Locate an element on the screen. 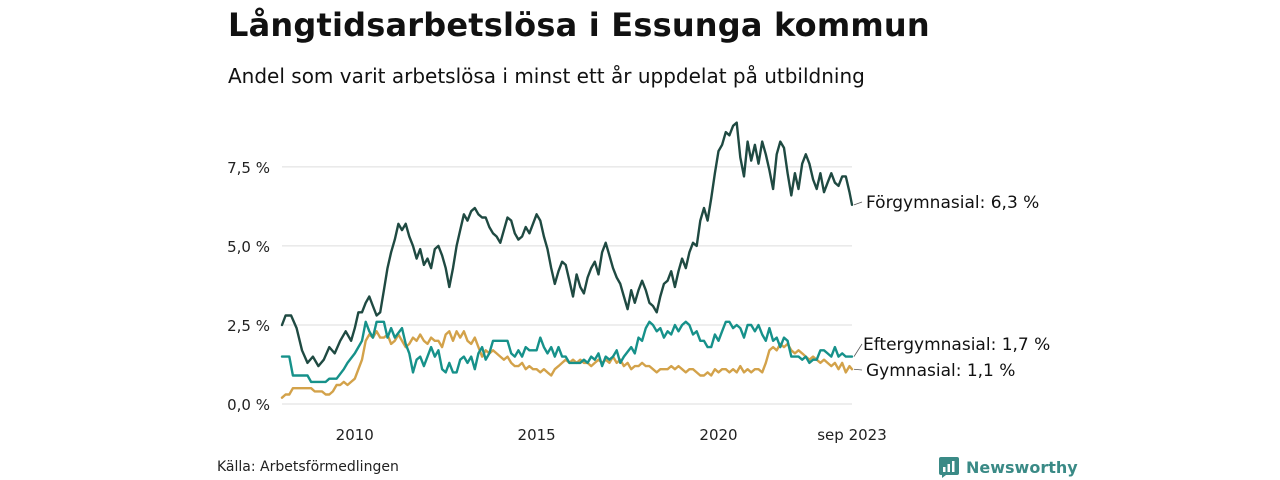  x-tick-label: 2020 is located at coordinates (718, 435).